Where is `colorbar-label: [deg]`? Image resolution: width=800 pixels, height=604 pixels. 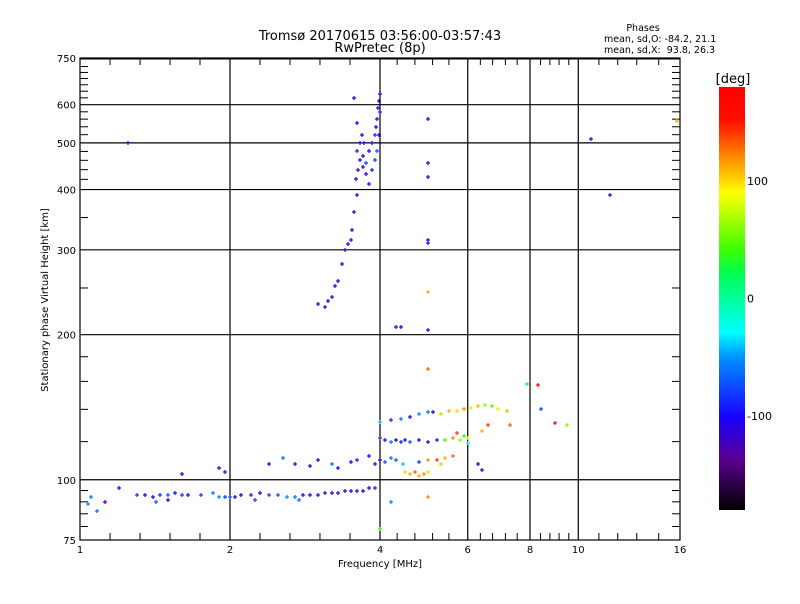 colorbar-label: [deg] is located at coordinates (733, 79).